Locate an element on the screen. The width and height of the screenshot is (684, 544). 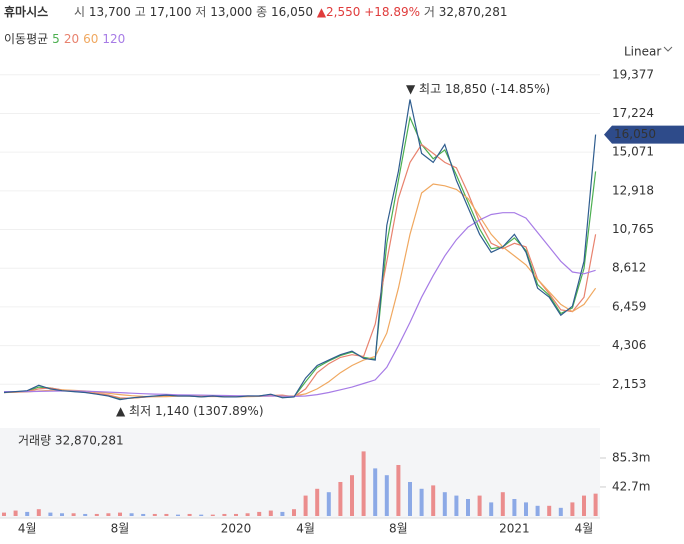
label: 시 is located at coordinates (79, 12).